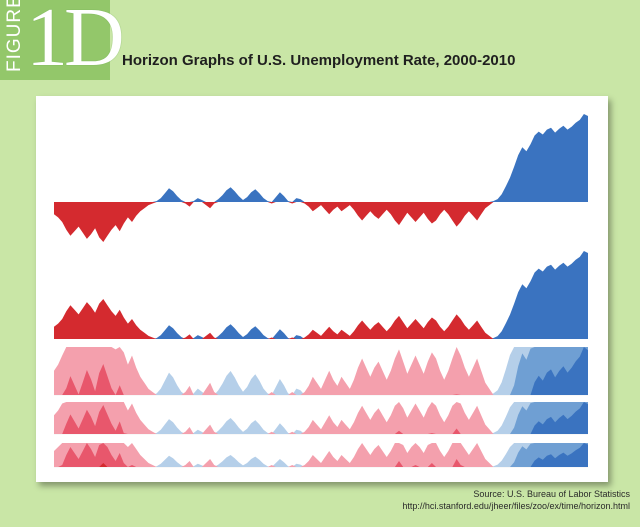 This screenshot has width=640, height=527. What do you see at coordinates (321, 222) in the screenshot?
I see `diverging-negative-area` at bounding box center [321, 222].